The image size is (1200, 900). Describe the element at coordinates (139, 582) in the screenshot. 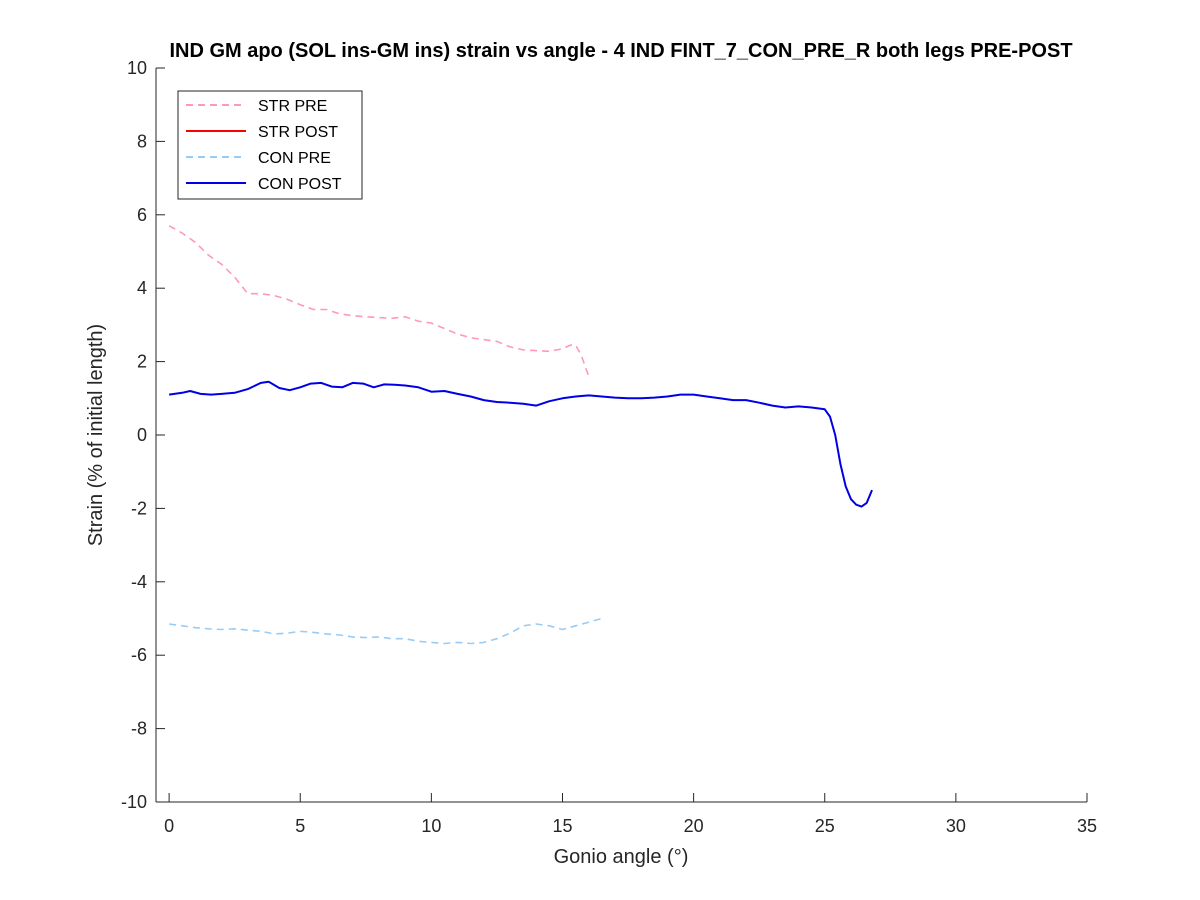

I see `y-tick-label: -4` at that location.